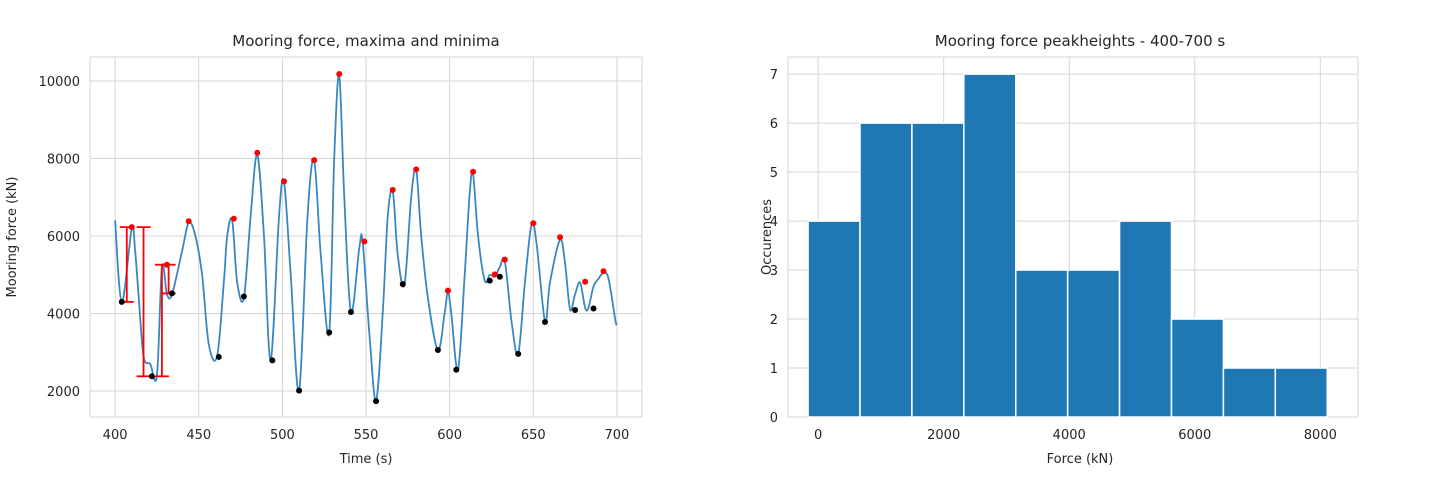 Image resolution: width=1429 pixels, height=481 pixels. Describe the element at coordinates (616, 435) in the screenshot. I see `left-x-tick-label: 700` at that location.